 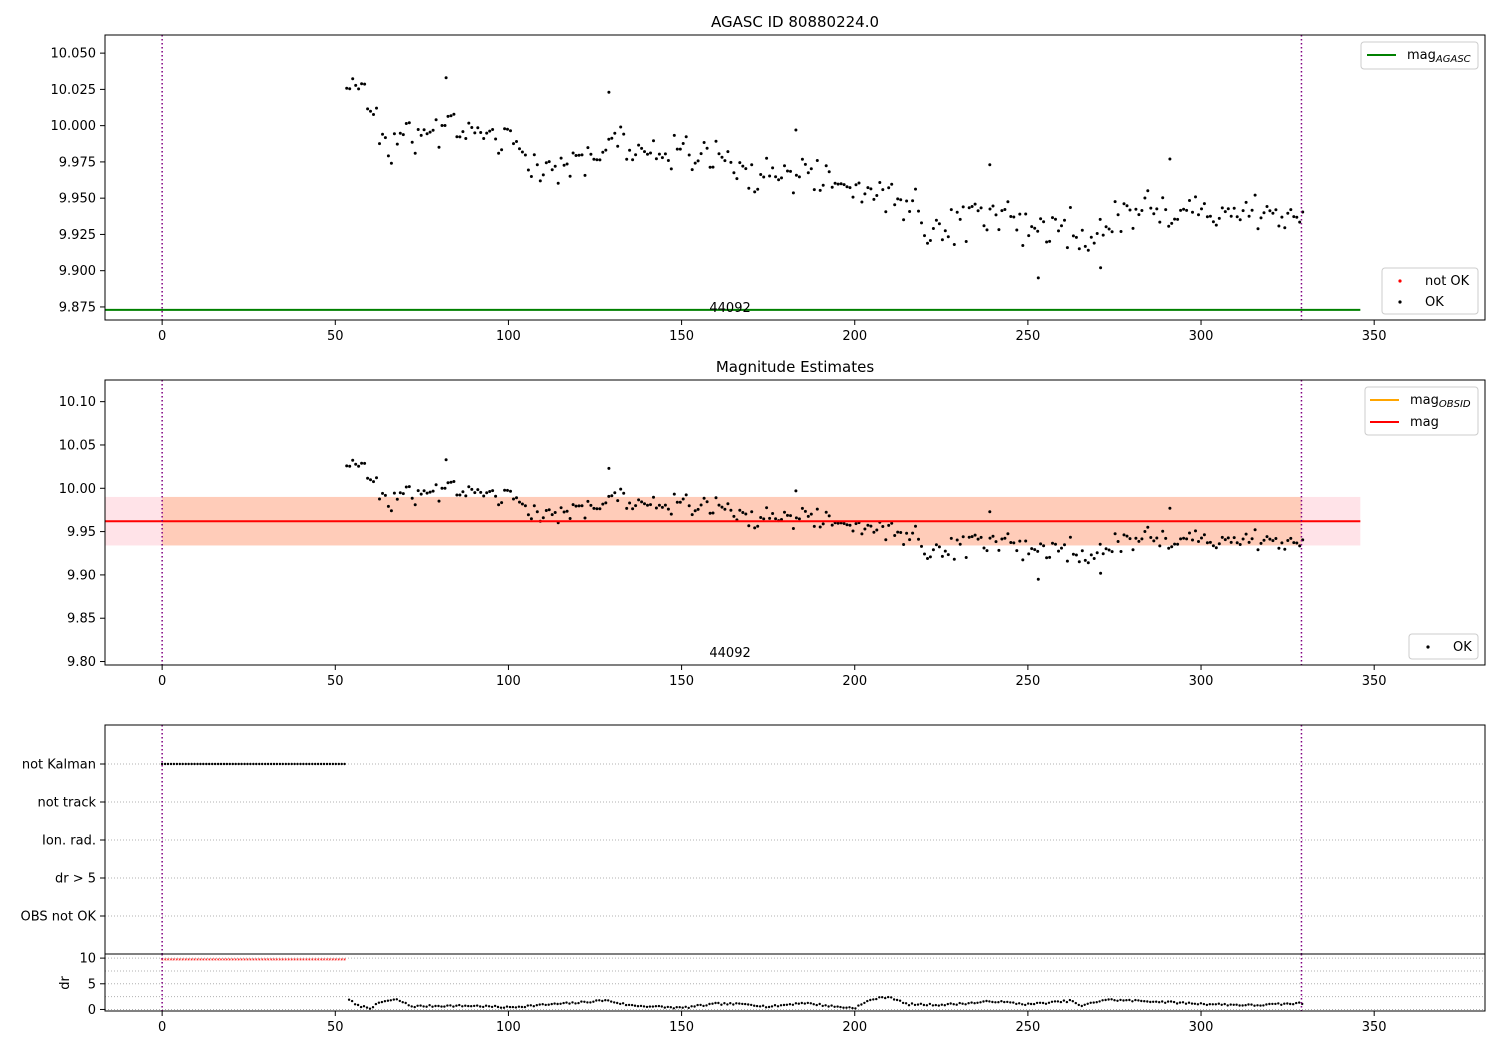 I want to click on x-tick-label: 50, so click(x=335, y=681).